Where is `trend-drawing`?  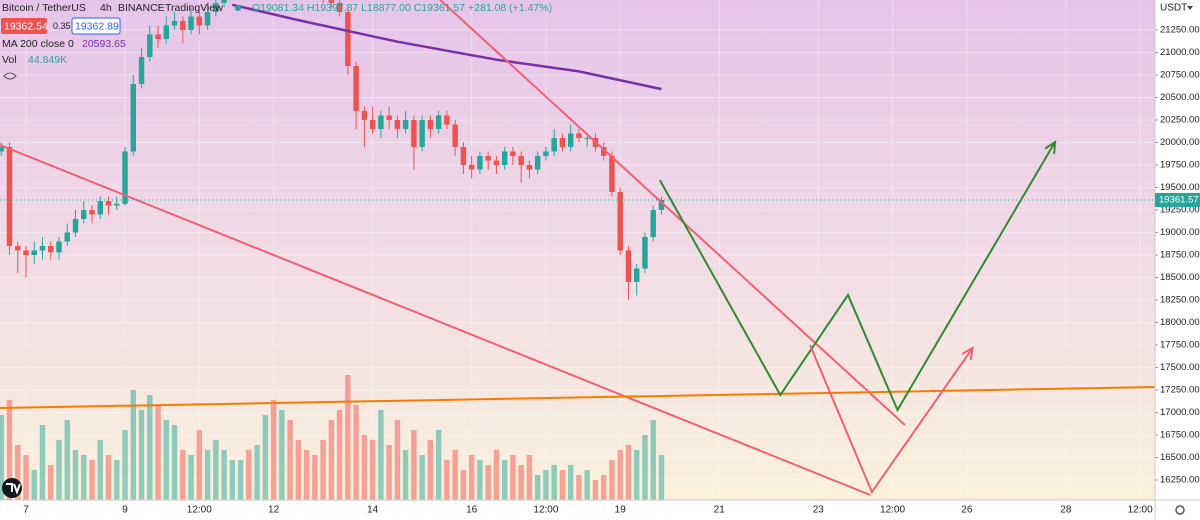
trend-drawing is located at coordinates (891, 419).